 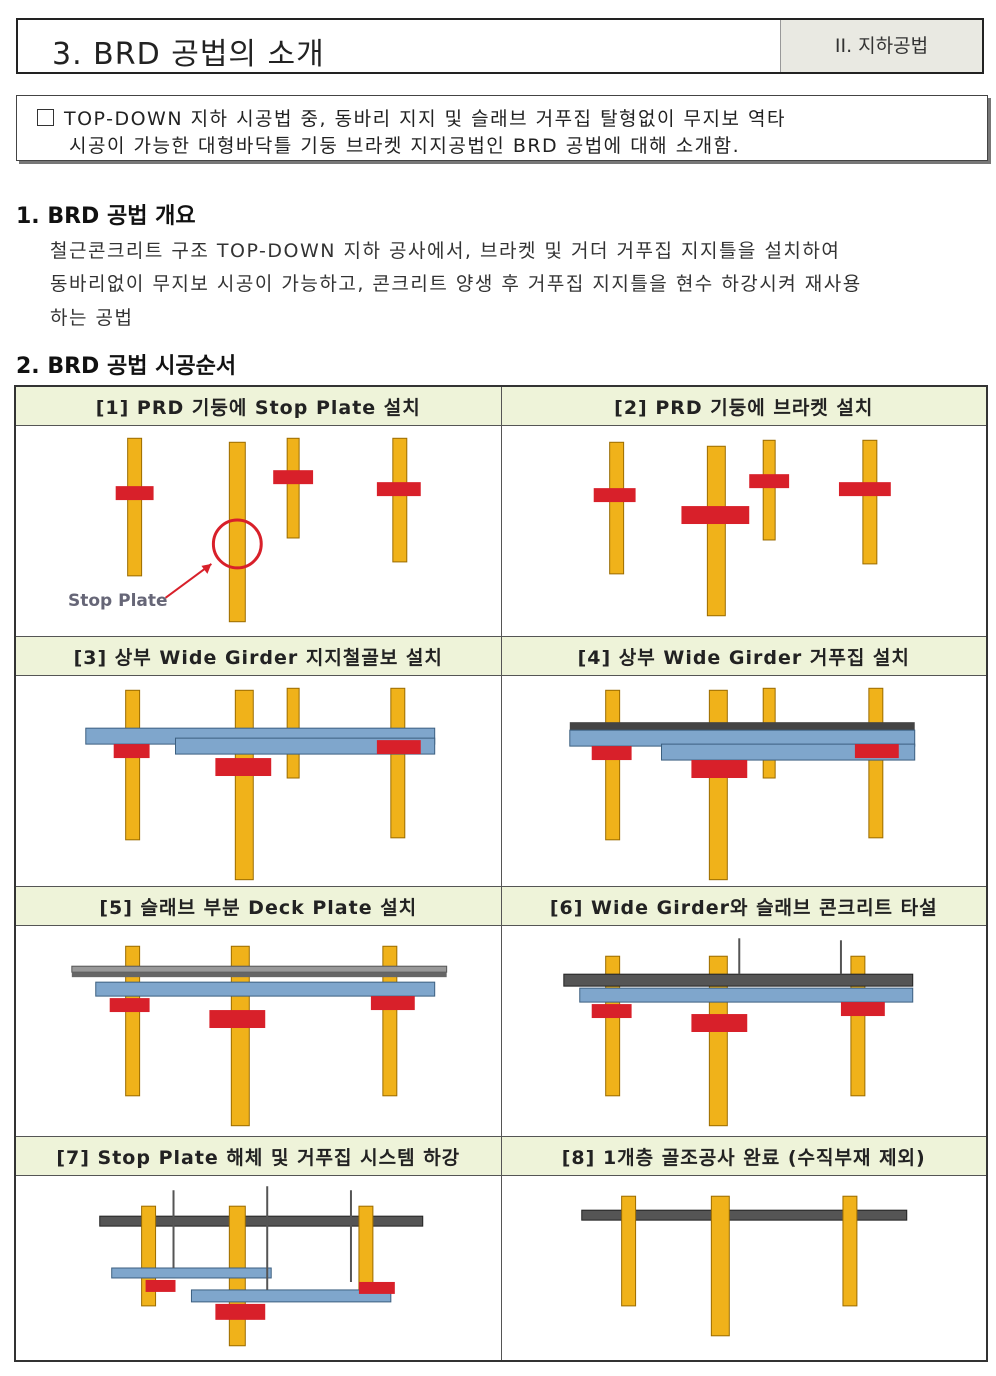 I want to click on step-5-illustration, so click(x=259, y=1036).